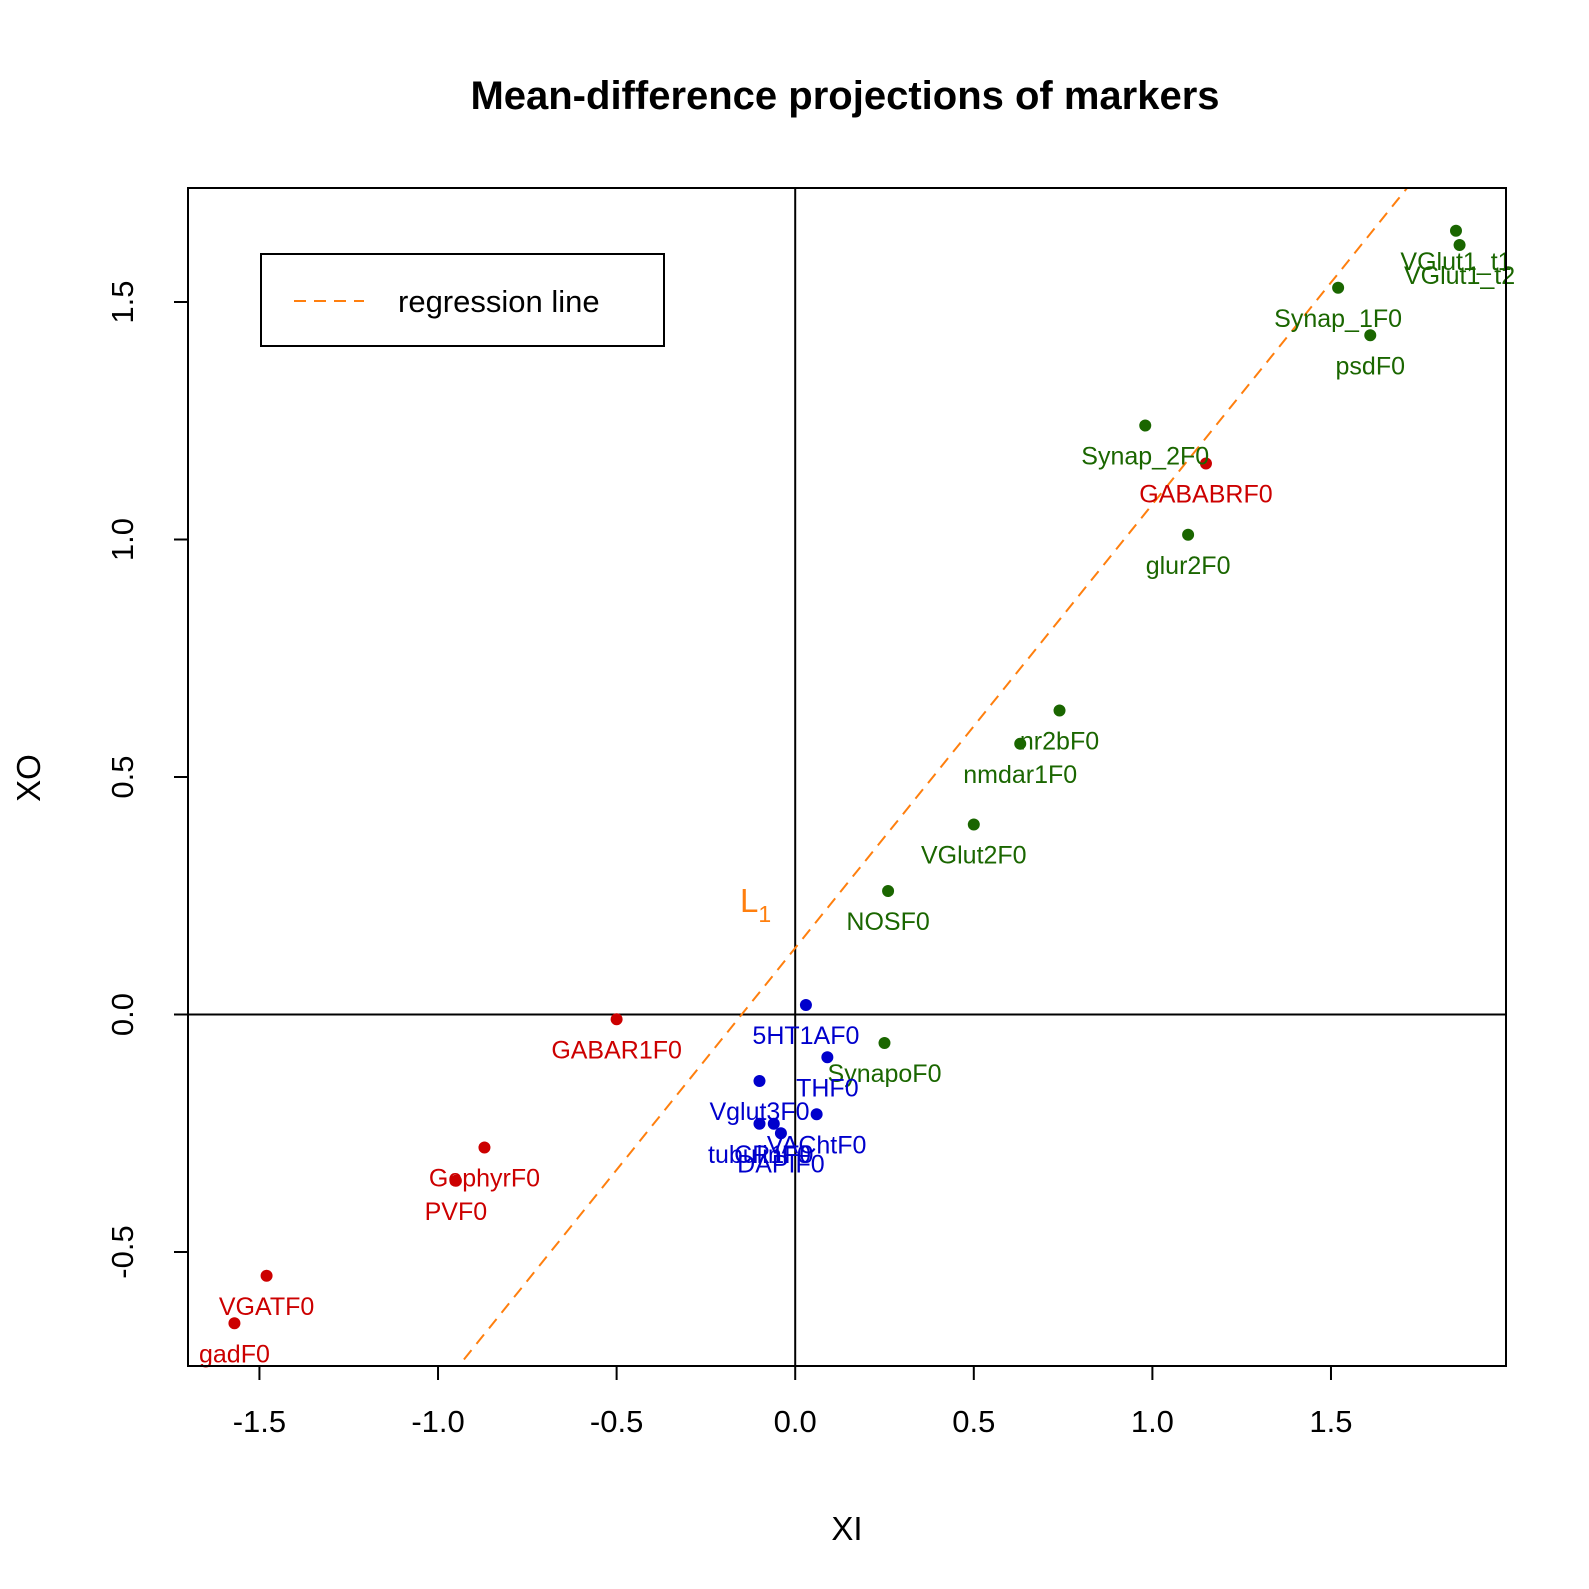 This screenshot has width=1589, height=1589. Describe the element at coordinates (773, 1155) in the screenshot. I see `point-label: CR1F0` at that location.